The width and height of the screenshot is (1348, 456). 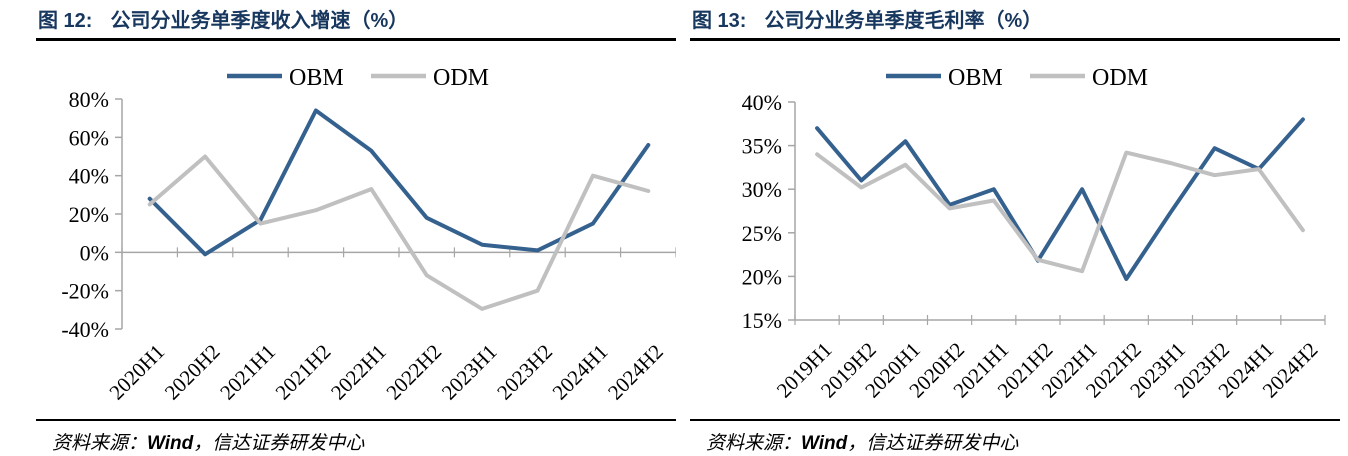 What do you see at coordinates (762, 189) in the screenshot?
I see `y-tick-label: 30%` at bounding box center [762, 189].